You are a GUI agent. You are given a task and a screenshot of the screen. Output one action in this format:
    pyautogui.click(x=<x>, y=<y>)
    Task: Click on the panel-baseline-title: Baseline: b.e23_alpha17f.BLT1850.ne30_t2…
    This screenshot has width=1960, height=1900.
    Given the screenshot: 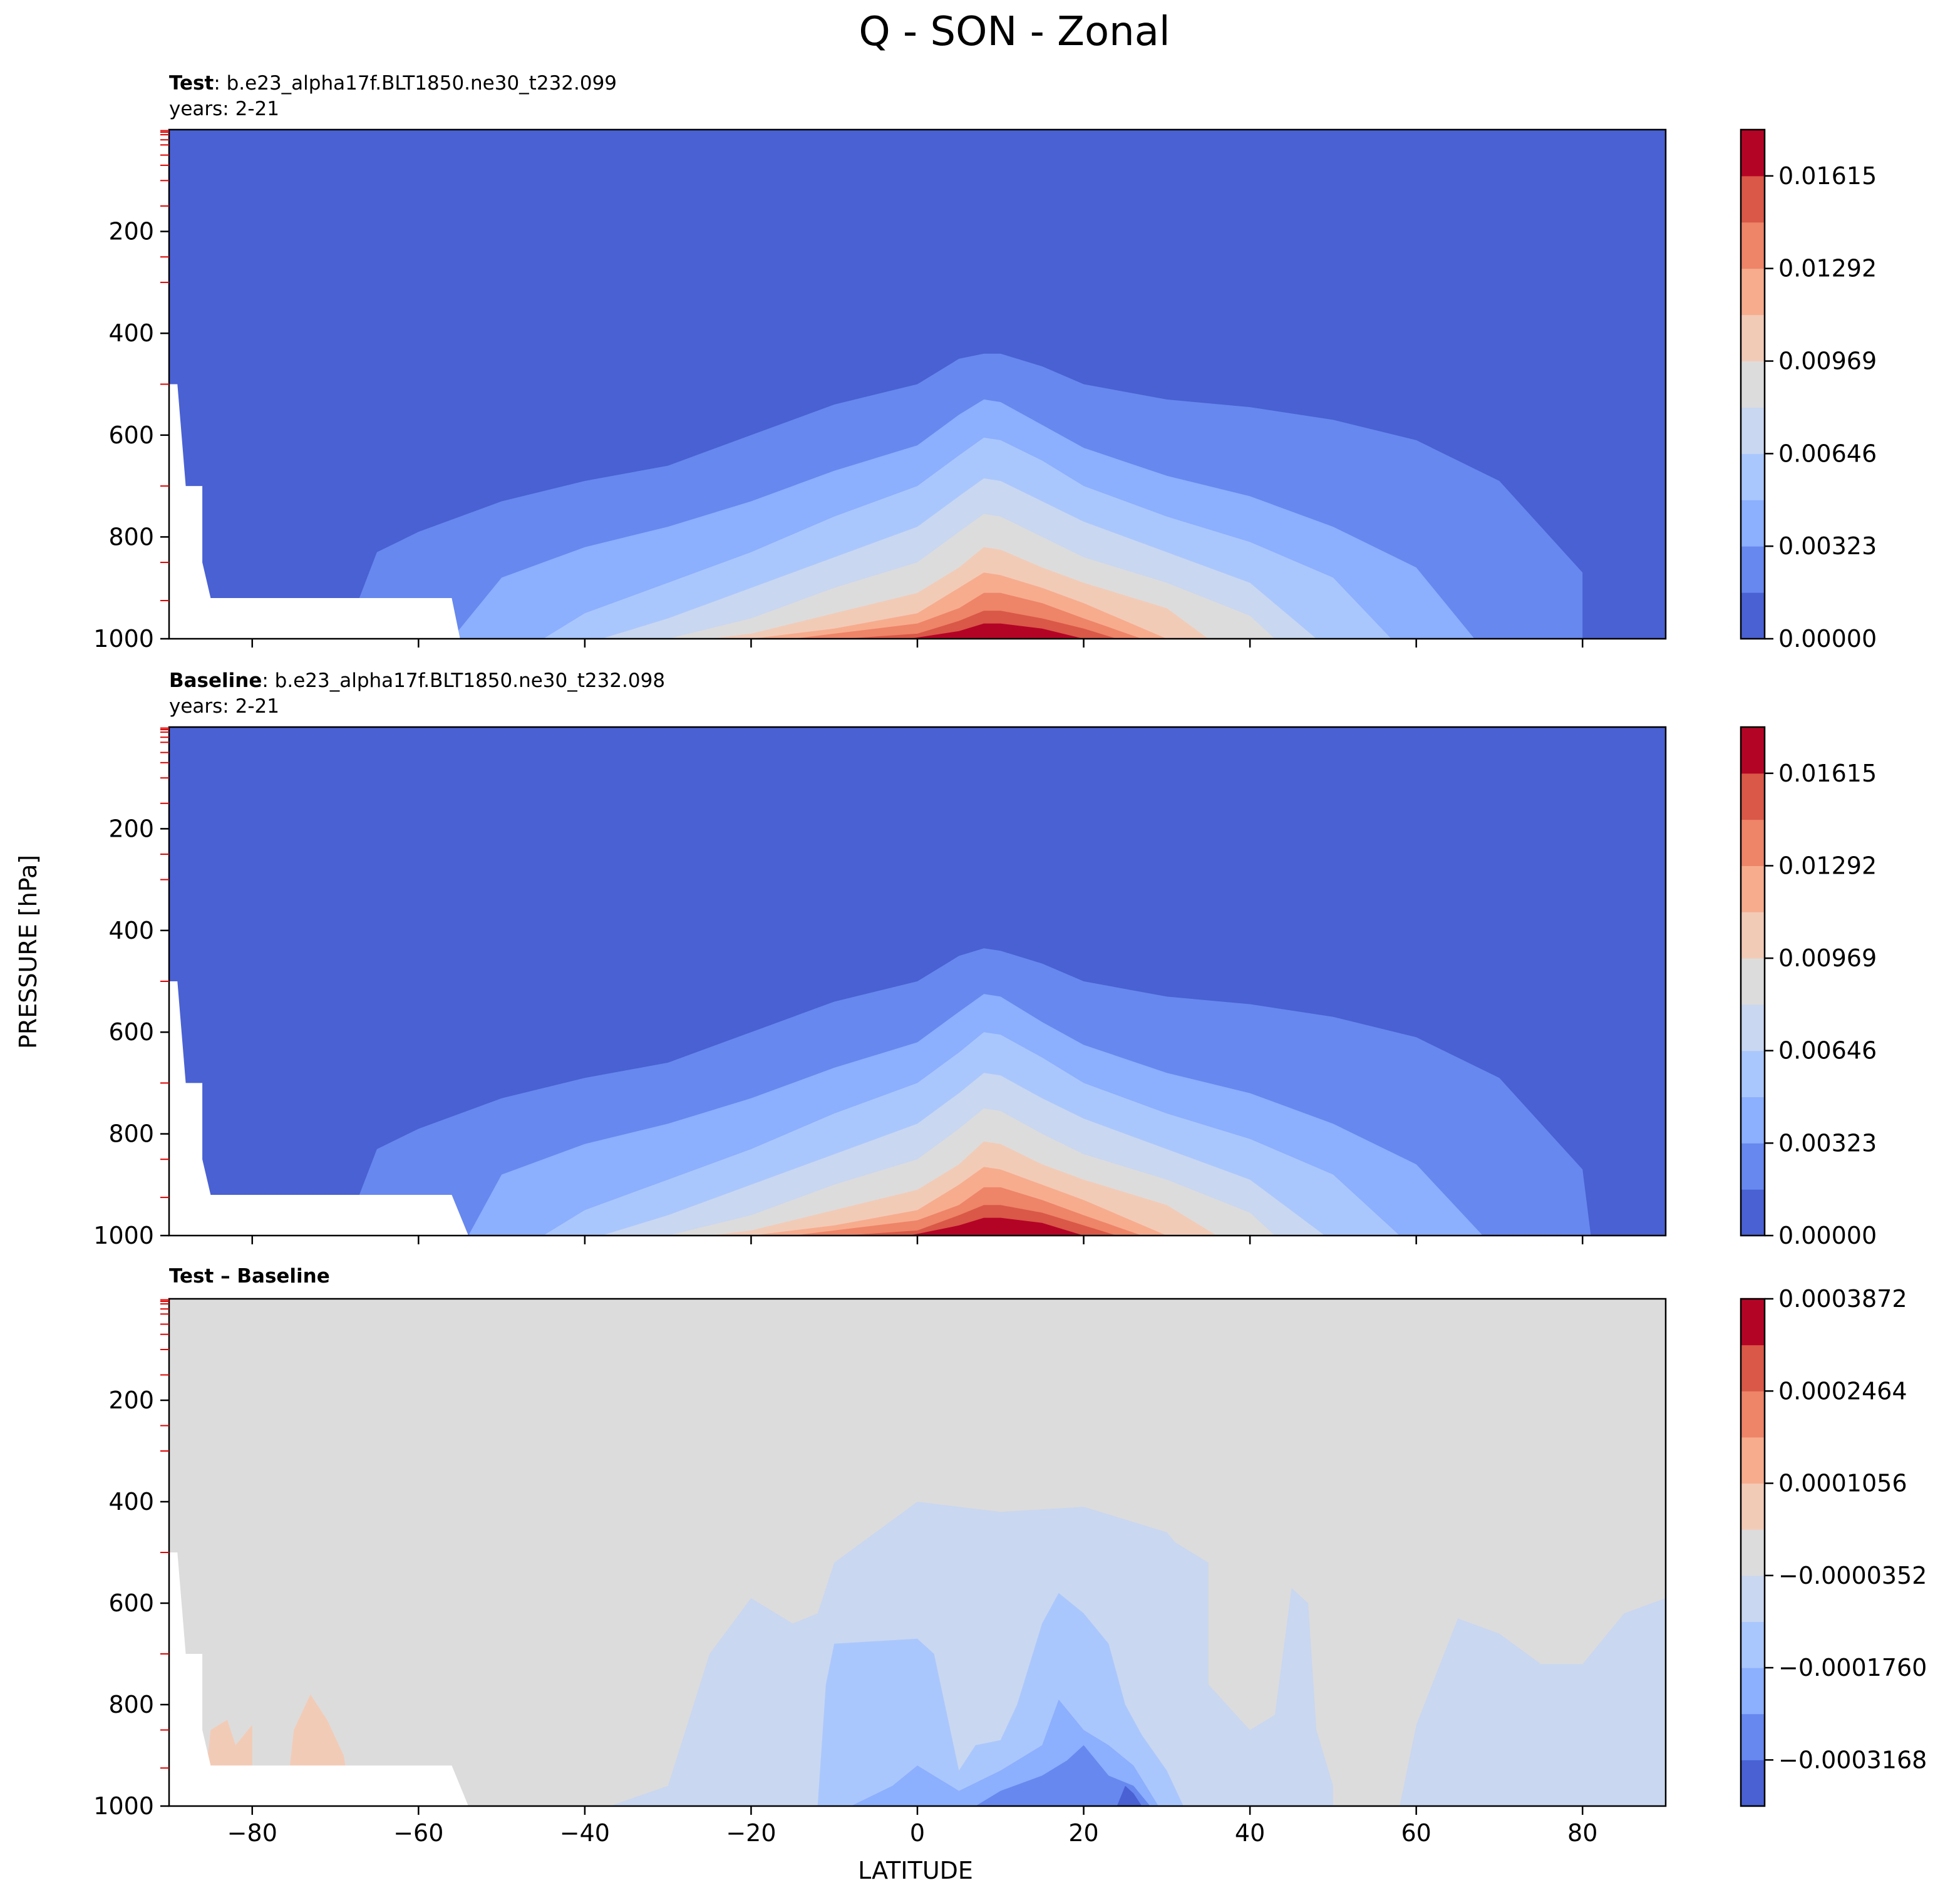 What is the action you would take?
    pyautogui.click(x=417, y=680)
    